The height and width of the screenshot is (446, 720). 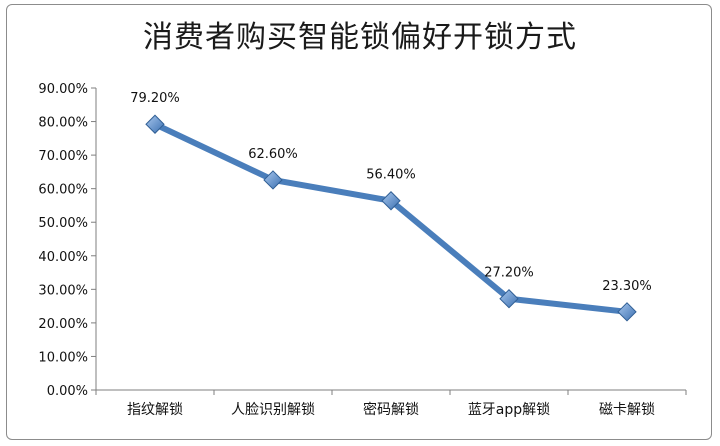 I want to click on x-tick-label: 指纹解锁, so click(x=155, y=410).